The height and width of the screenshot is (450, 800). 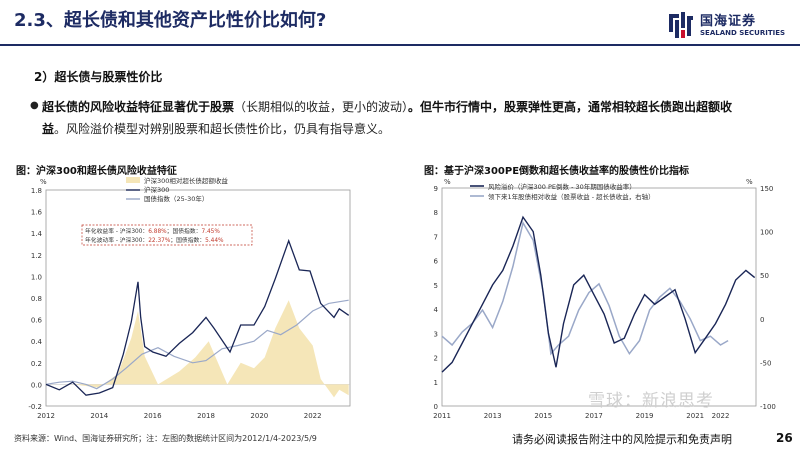 What do you see at coordinates (436, 262) in the screenshot?
I see `y-left-tick-label: 6` at bounding box center [436, 262].